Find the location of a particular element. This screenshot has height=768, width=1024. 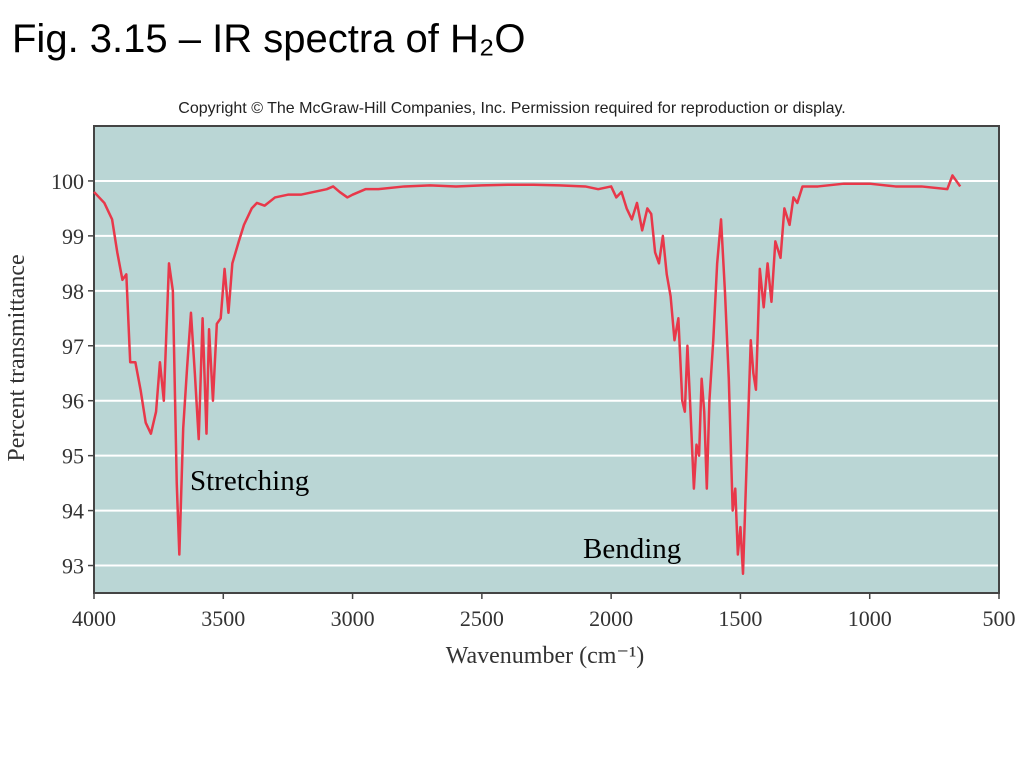

x-tick-label: 2500 is located at coordinates (482, 618).